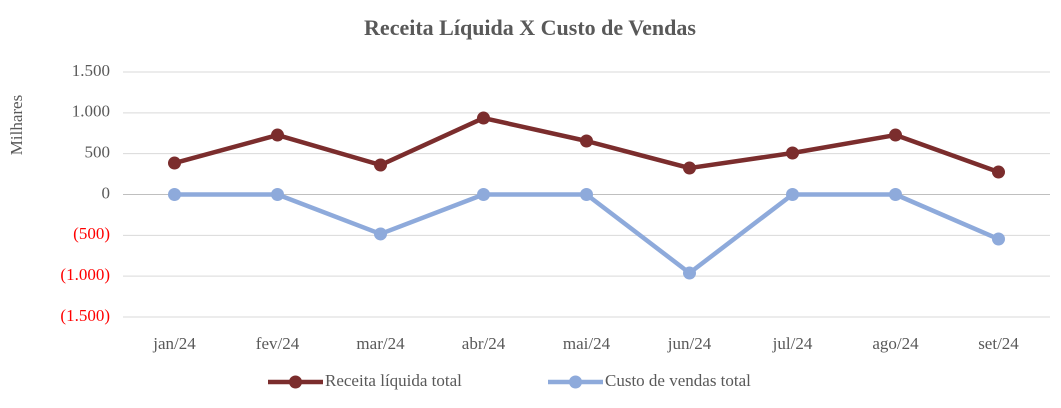 The width and height of the screenshot is (1061, 408). What do you see at coordinates (380, 343) in the screenshot?
I see `x-tick-label: mar/24` at bounding box center [380, 343].